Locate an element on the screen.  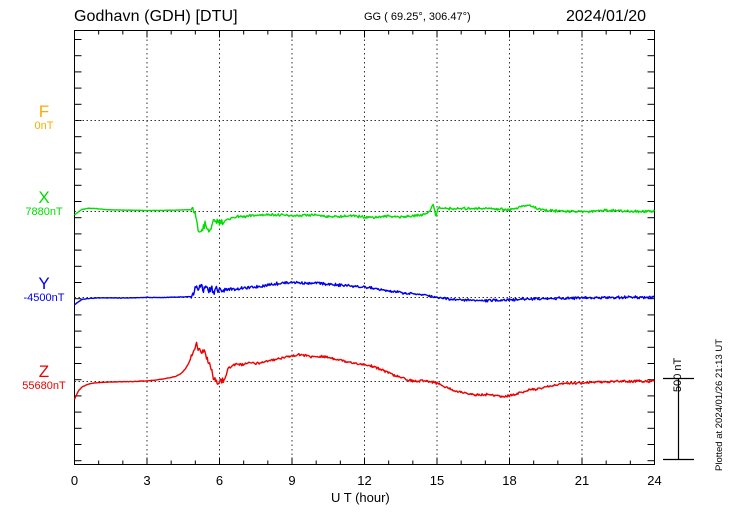
x-tick-label-18: 18 is located at coordinates (509, 480).